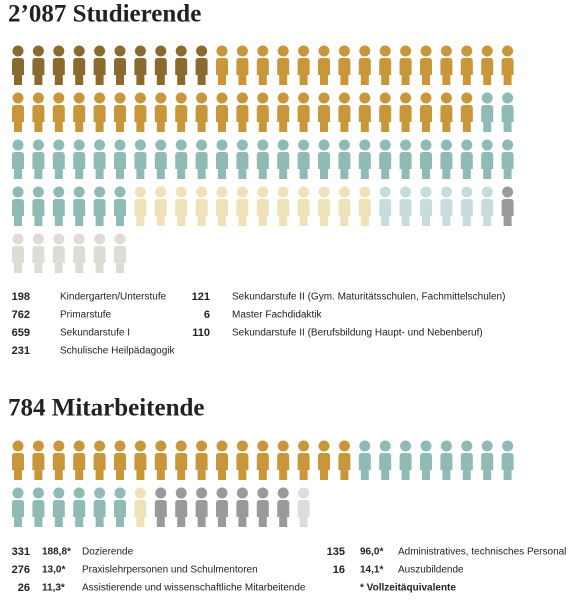  Describe the element at coordinates (24, 588) in the screenshot. I see `legend-value: 26` at that location.